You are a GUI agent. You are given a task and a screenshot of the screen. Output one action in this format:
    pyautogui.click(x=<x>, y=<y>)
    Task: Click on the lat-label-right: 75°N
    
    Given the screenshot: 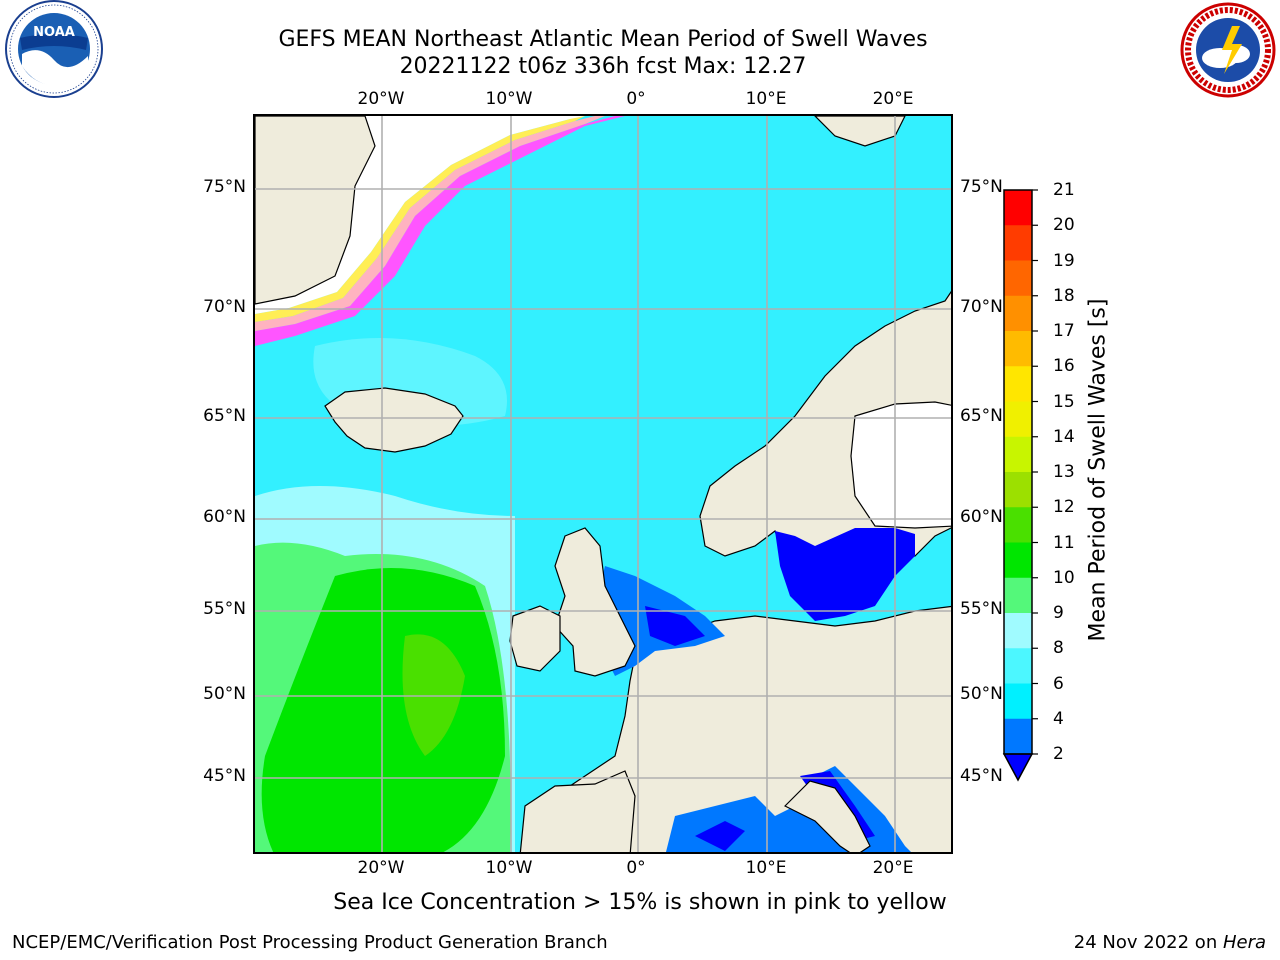 What is the action you would take?
    pyautogui.click(x=981, y=187)
    